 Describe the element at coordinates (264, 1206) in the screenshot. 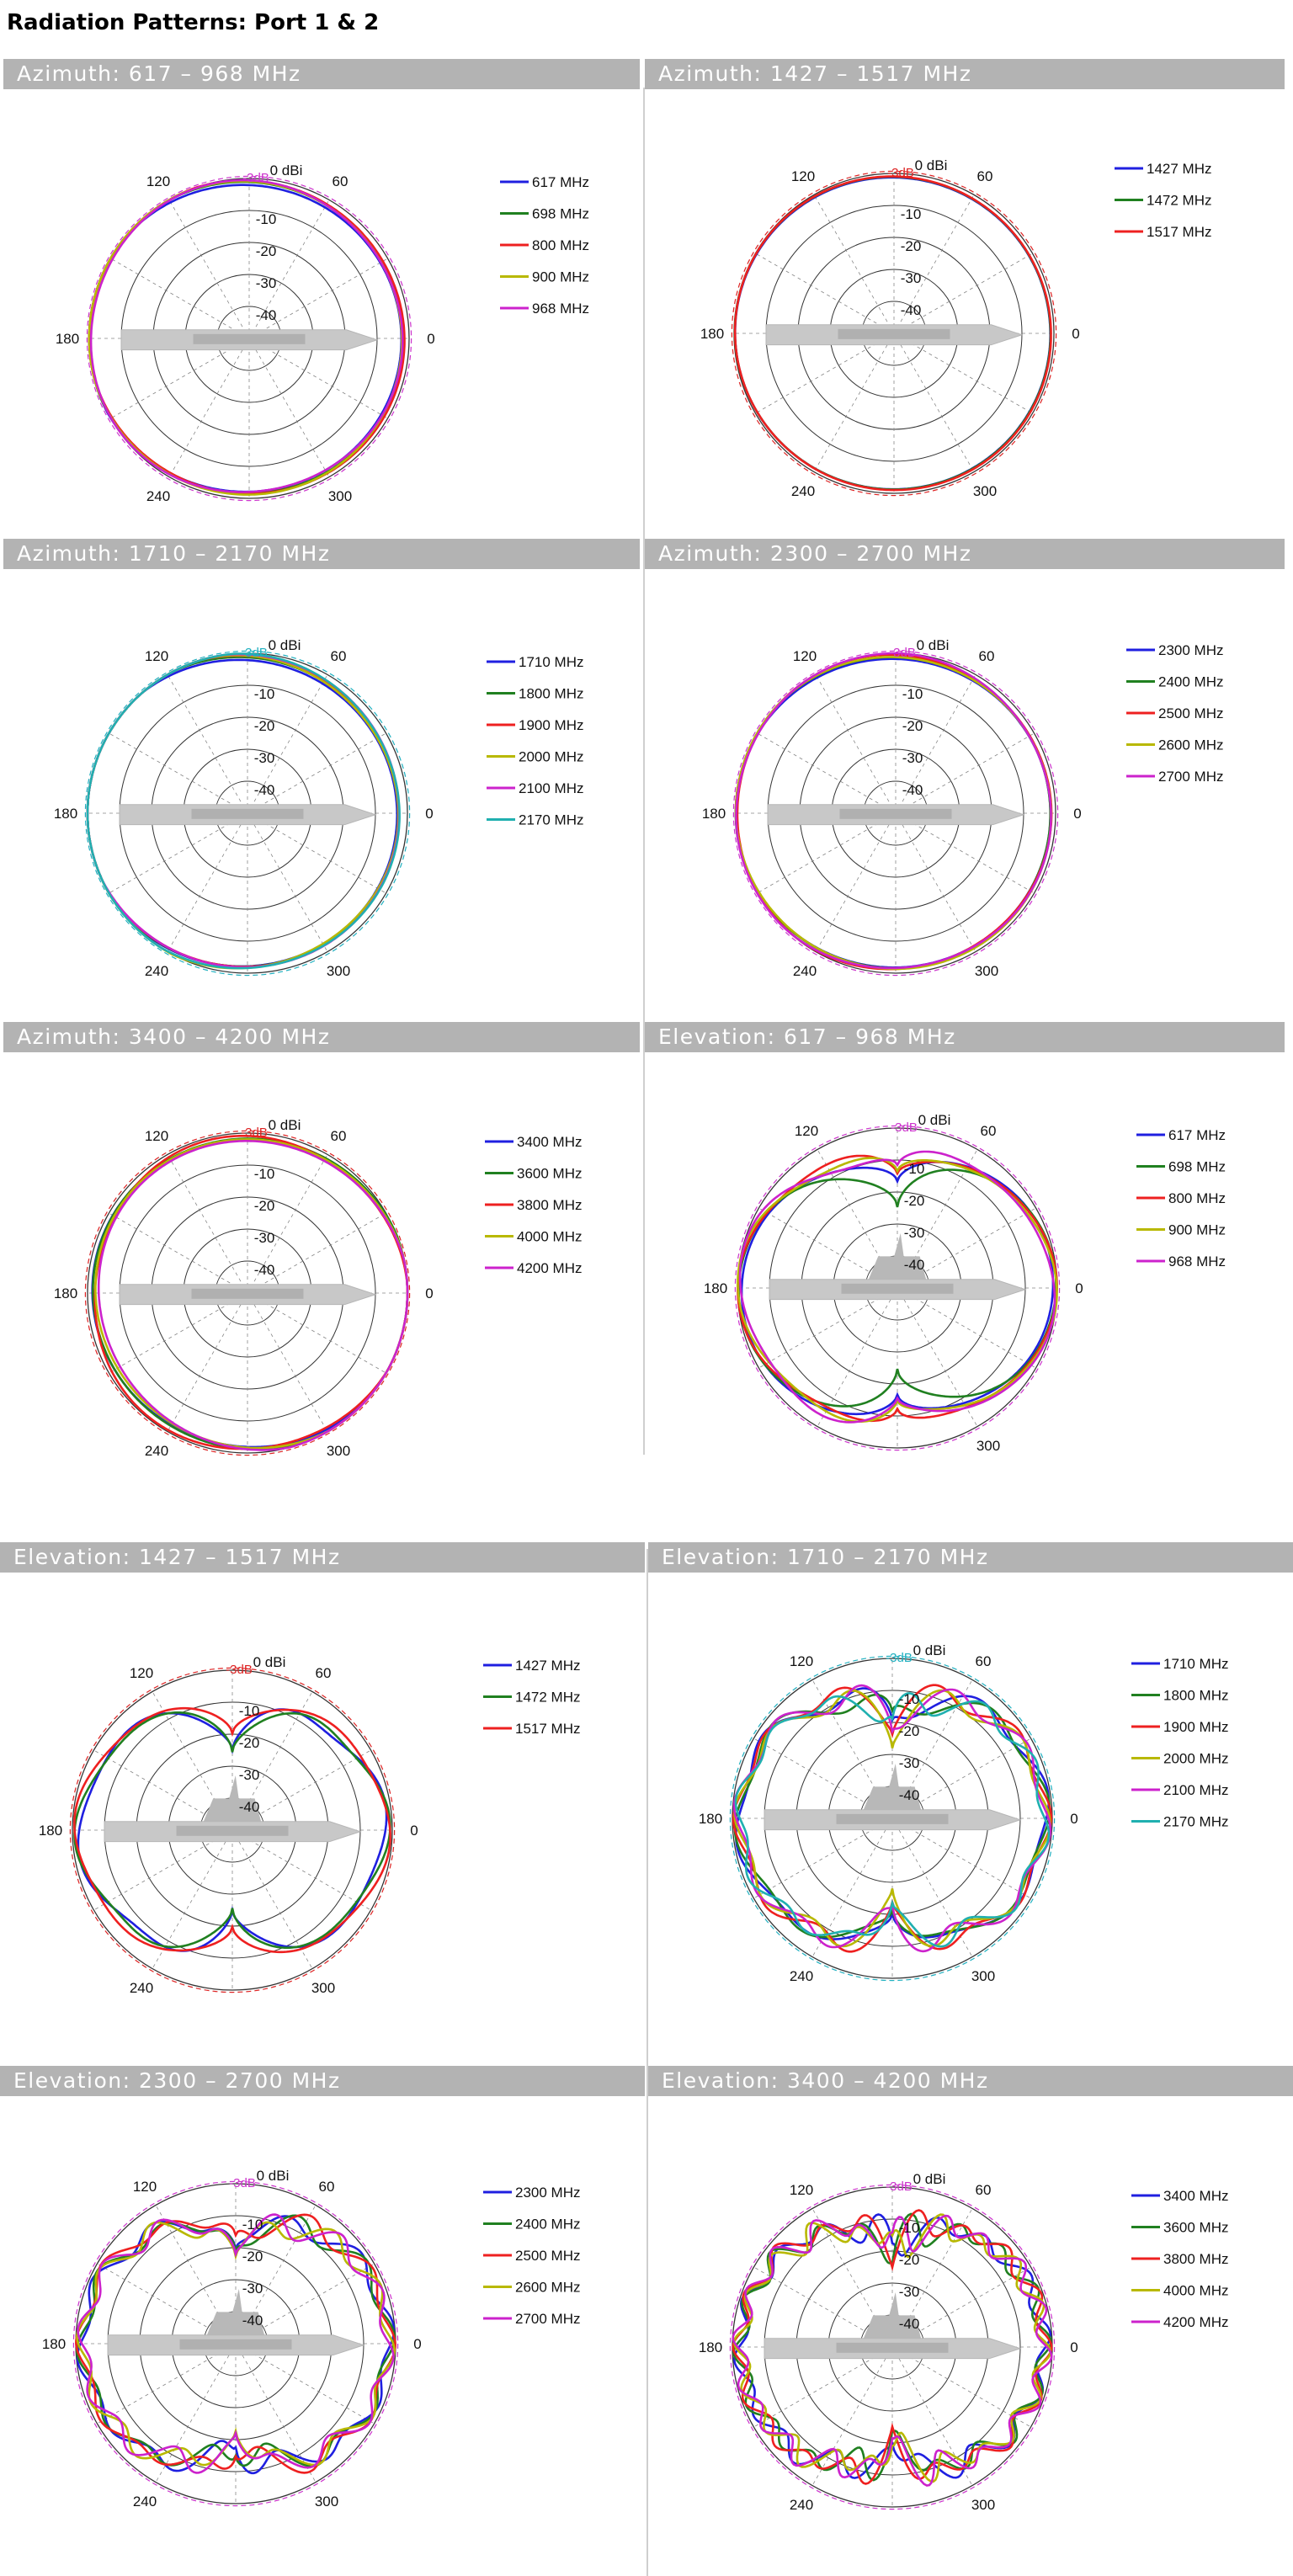

I see `radial-tick-label: -20` at that location.